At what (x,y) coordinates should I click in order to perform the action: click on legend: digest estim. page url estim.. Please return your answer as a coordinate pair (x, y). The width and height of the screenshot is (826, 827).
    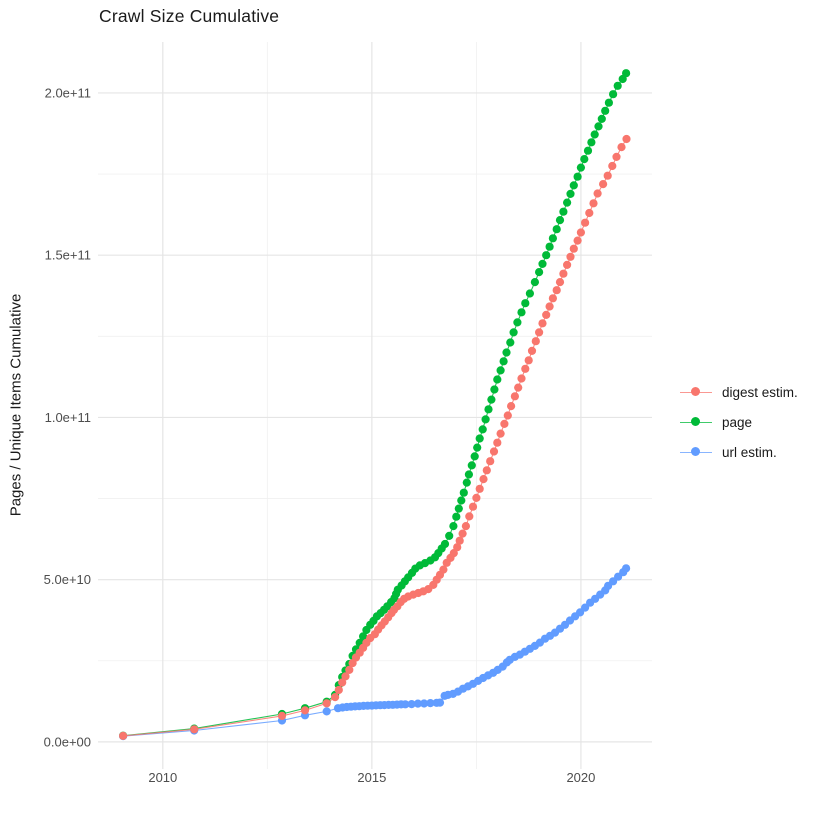
    Looking at the image, I should click on (739, 422).